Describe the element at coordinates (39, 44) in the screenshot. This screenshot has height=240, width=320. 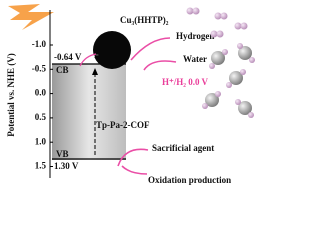
I see `tick-label: -1.0` at that location.